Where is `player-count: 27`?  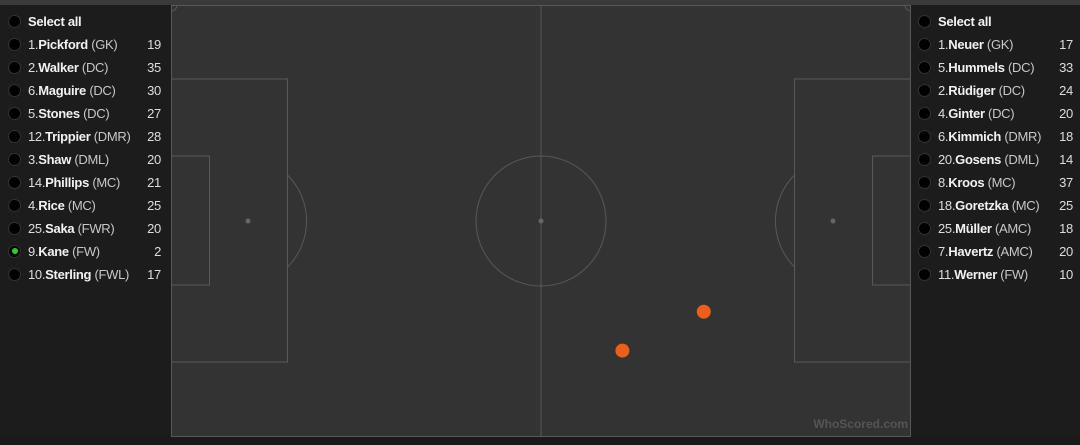
player-count: 27 is located at coordinates (154, 113).